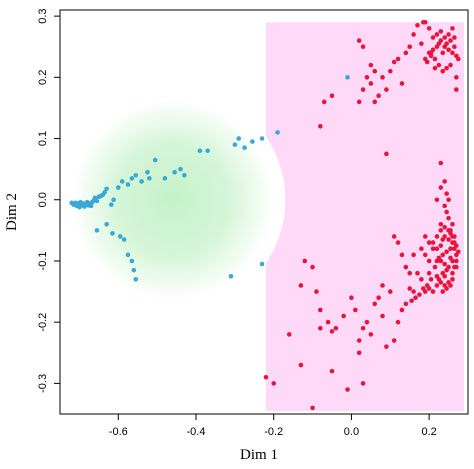 This screenshot has width=474, height=469. I want to click on x-tick-label: 0.0, so click(351, 432).